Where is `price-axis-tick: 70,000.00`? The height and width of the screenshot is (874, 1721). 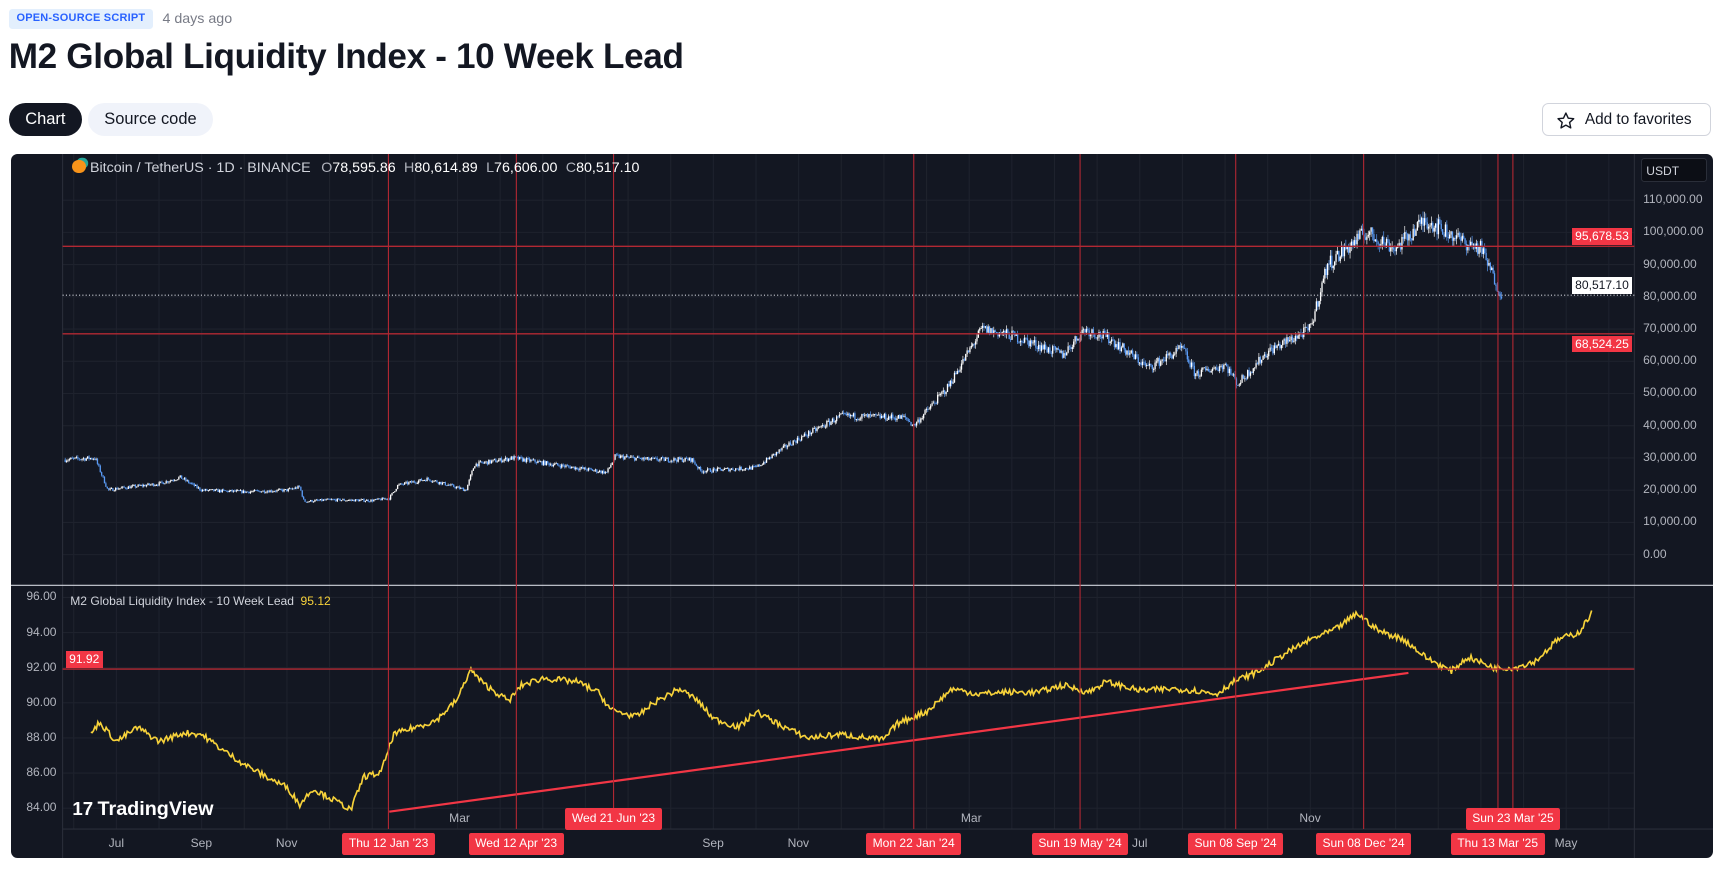
price-axis-tick: 70,000.00 is located at coordinates (1670, 328).